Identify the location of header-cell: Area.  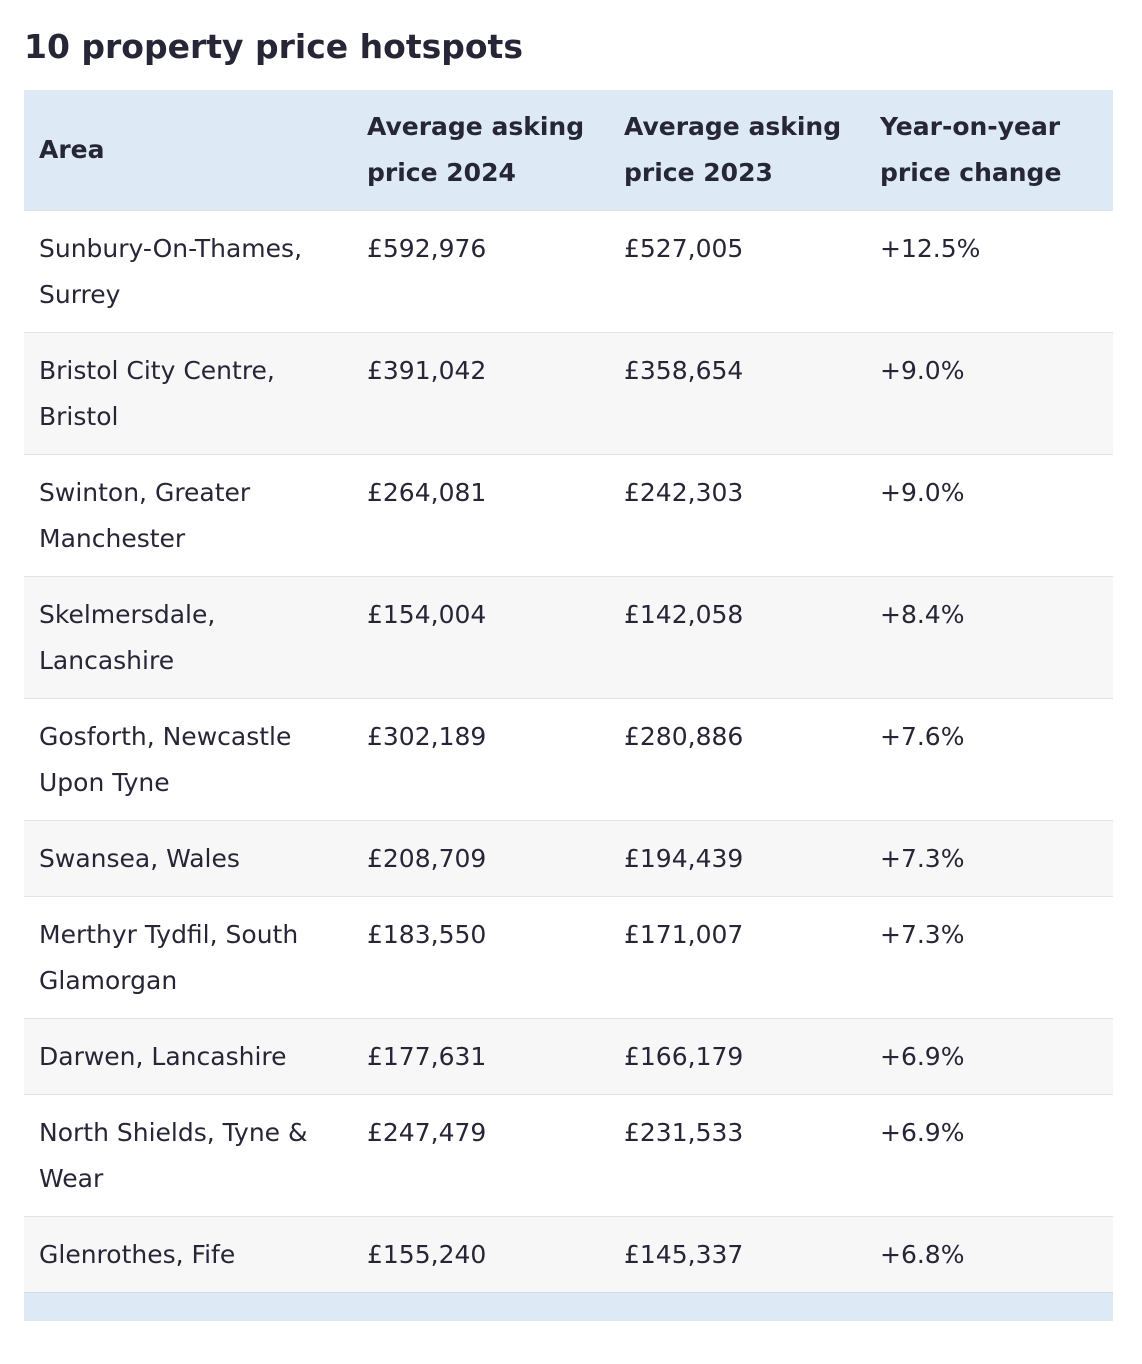
(188, 150).